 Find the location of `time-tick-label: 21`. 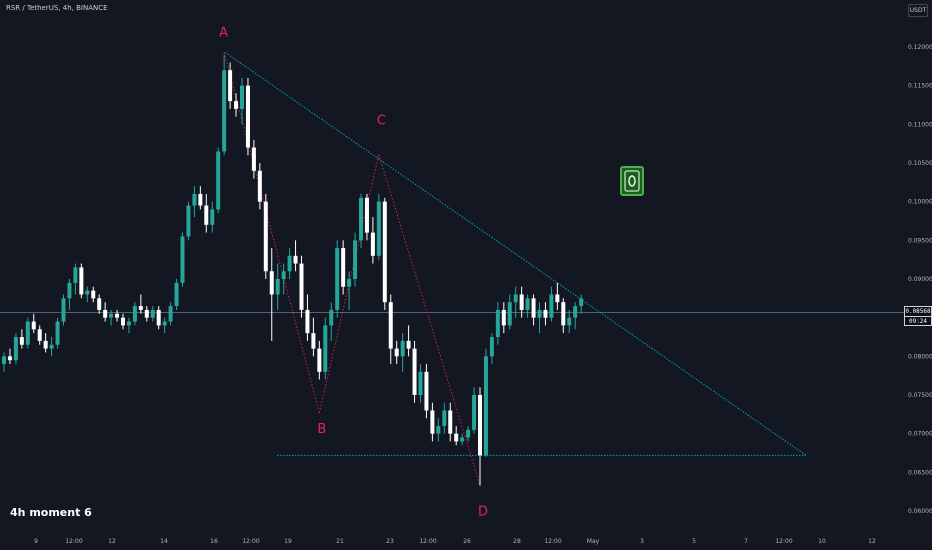

time-tick-label: 21 is located at coordinates (340, 541).